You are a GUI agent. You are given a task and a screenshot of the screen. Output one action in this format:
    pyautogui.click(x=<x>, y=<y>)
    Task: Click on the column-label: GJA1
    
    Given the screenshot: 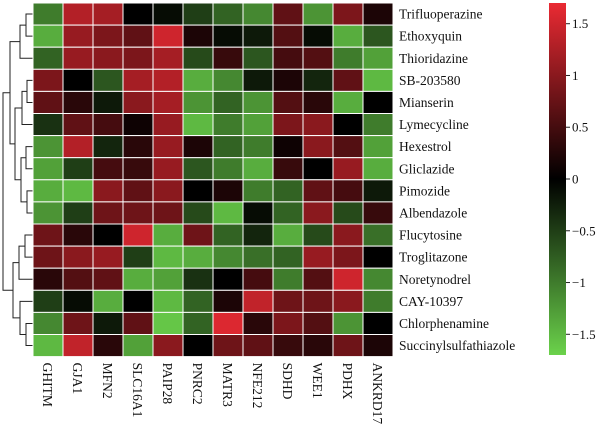 What is the action you would take?
    pyautogui.click(x=77, y=379)
    